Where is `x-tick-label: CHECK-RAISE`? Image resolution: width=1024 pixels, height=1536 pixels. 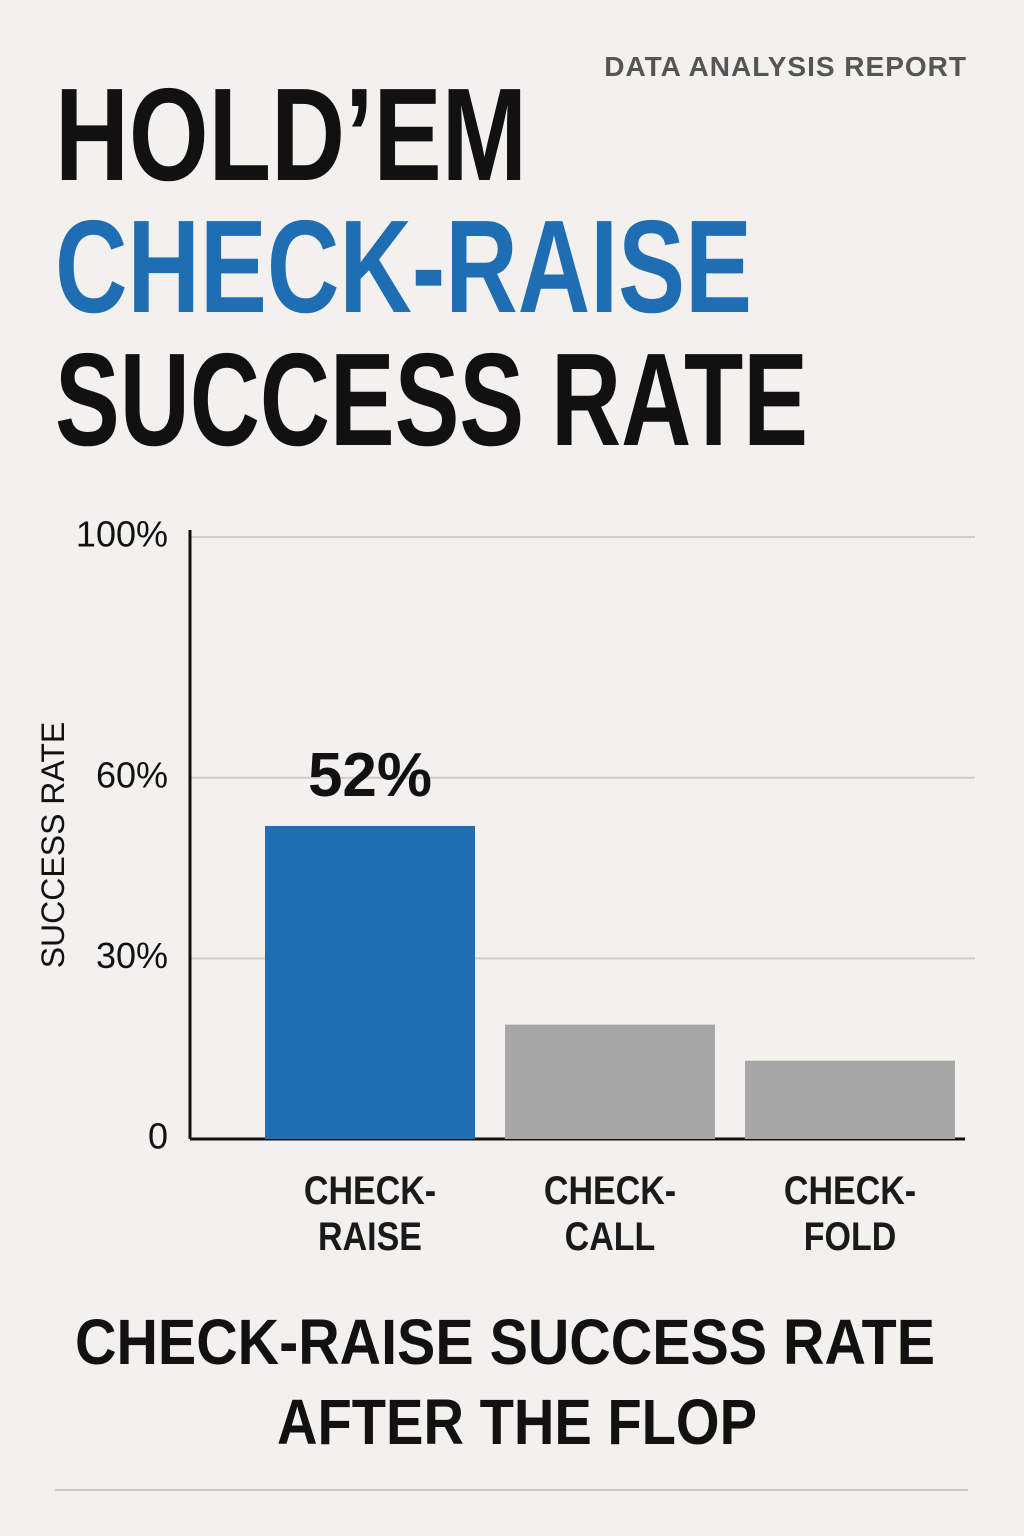
x-tick-label: CHECK-RAISE is located at coordinates (370, 1214).